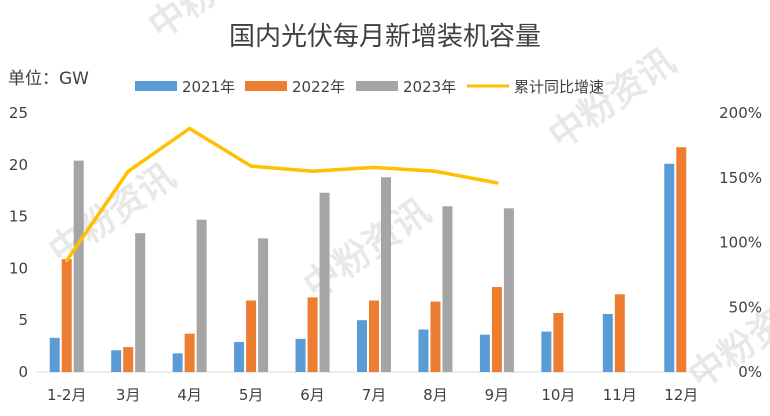 The height and width of the screenshot is (416, 770). Describe the element at coordinates (620, 395) in the screenshot. I see `category-label: 11月` at that location.